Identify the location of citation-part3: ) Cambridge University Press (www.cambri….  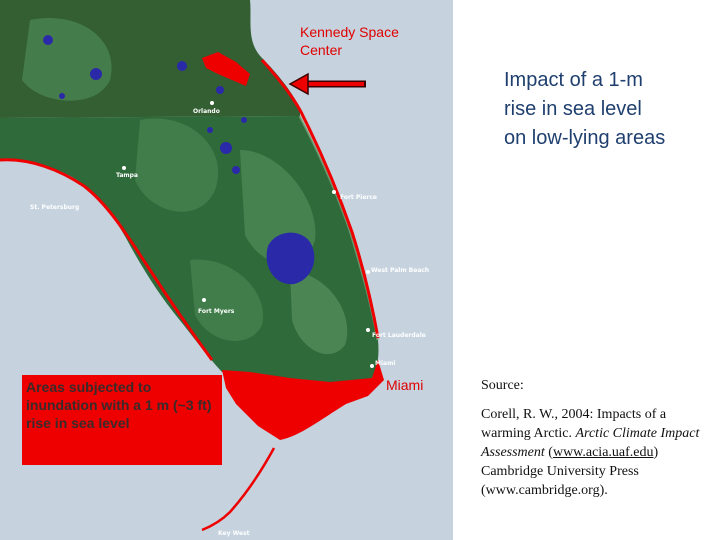
(570, 471).